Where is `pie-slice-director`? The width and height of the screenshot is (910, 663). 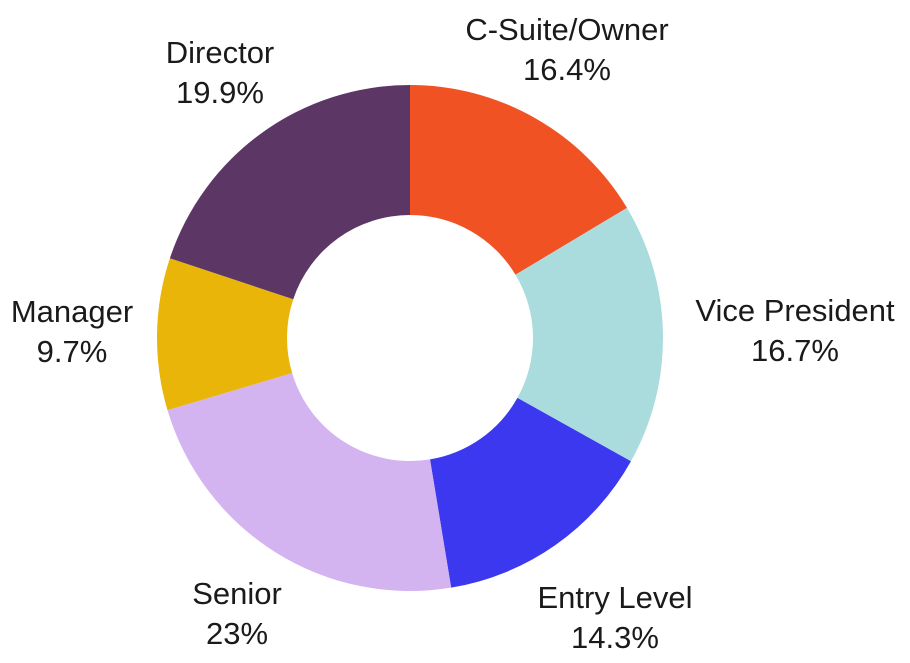 pie-slice-director is located at coordinates (289, 192).